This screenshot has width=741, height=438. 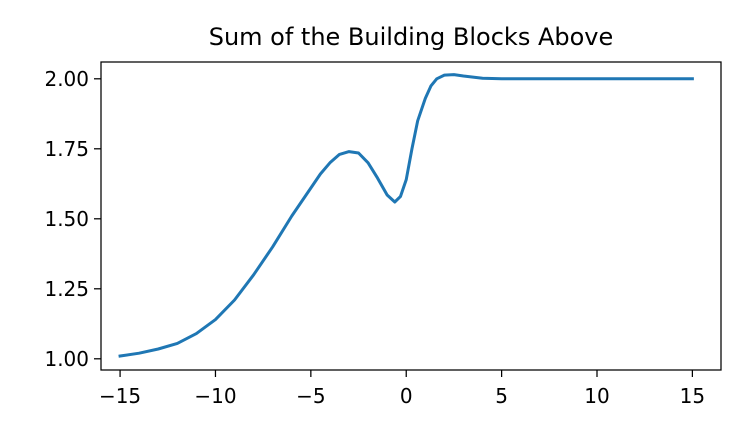 What do you see at coordinates (596, 396) in the screenshot?
I see `x-tick-label: 10` at bounding box center [596, 396].